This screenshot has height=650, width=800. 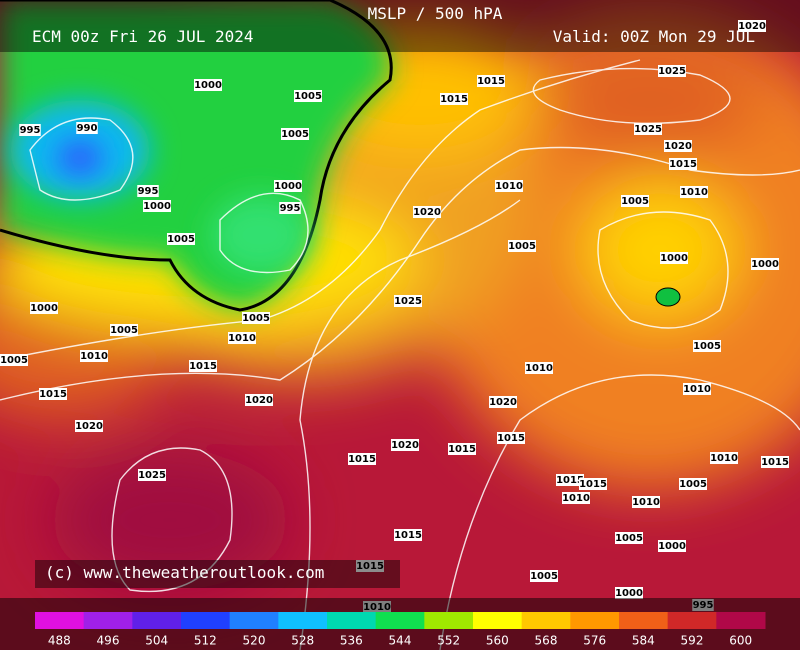 What do you see at coordinates (654, 36) in the screenshot?
I see `valid-label: Valid: 00Z Mon 29 JUL` at bounding box center [654, 36].